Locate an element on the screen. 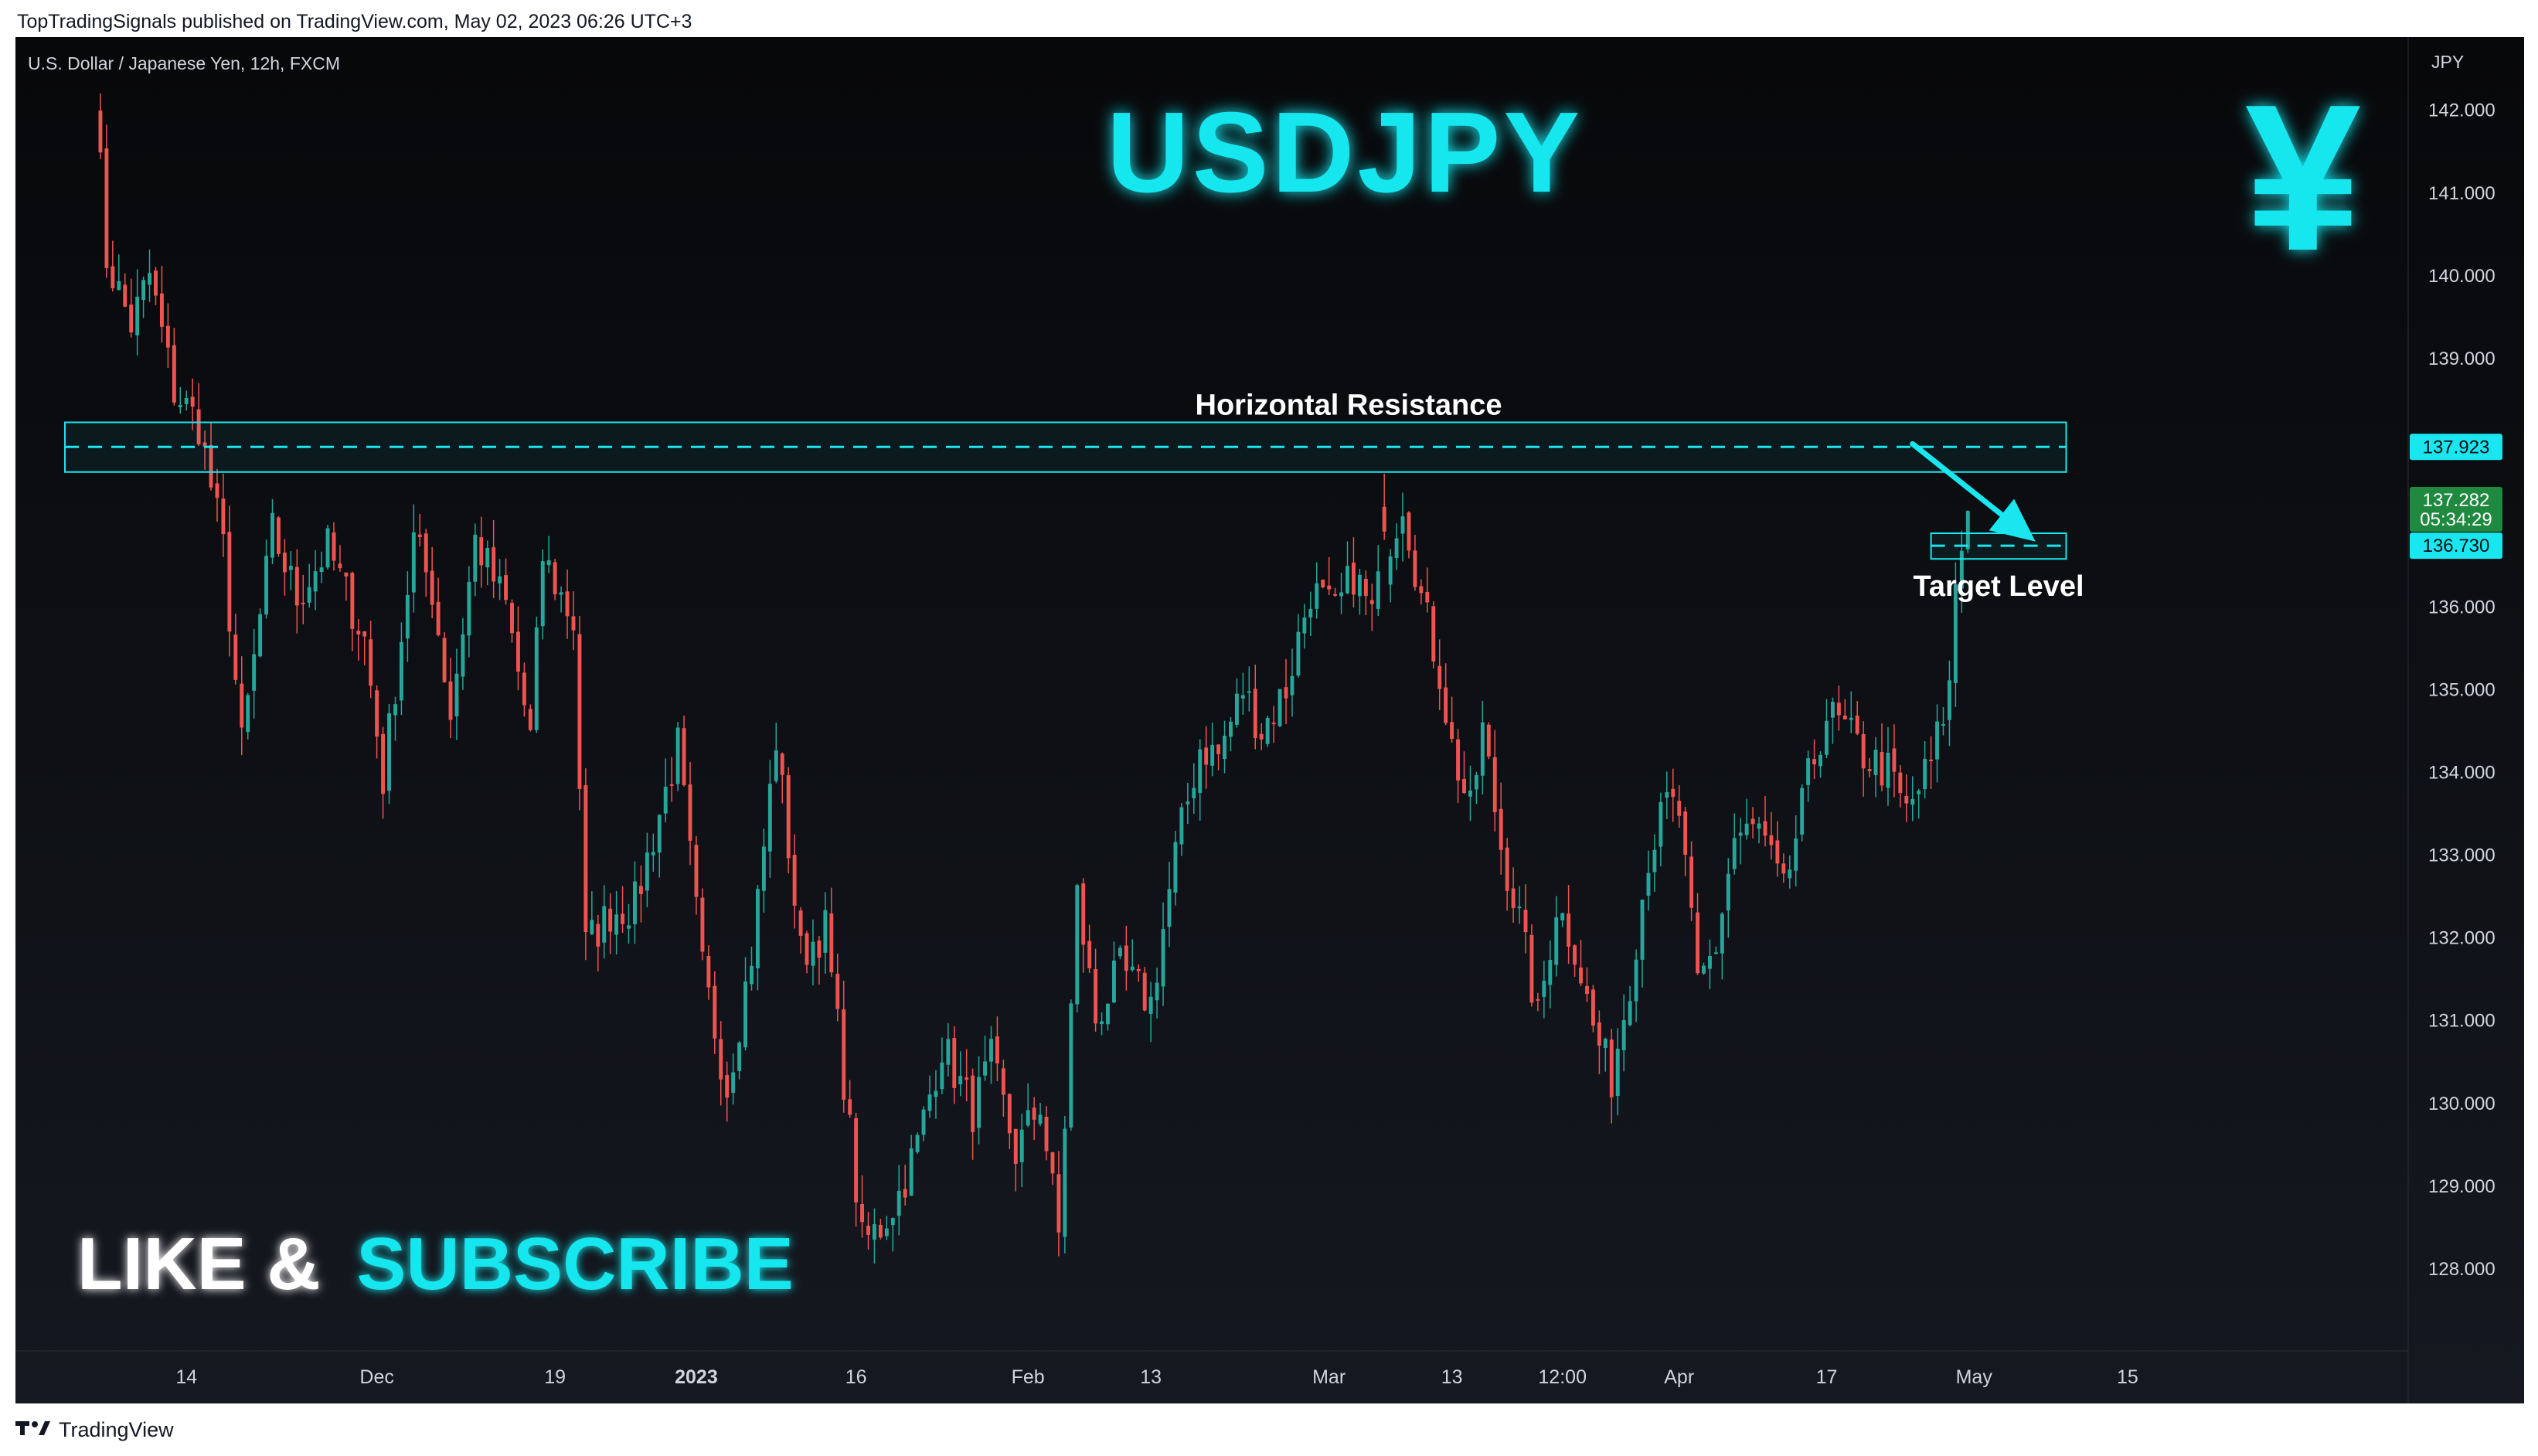 Image resolution: width=2538 pixels, height=1456 pixels. resistance-price-badge is located at coordinates (2456, 448).